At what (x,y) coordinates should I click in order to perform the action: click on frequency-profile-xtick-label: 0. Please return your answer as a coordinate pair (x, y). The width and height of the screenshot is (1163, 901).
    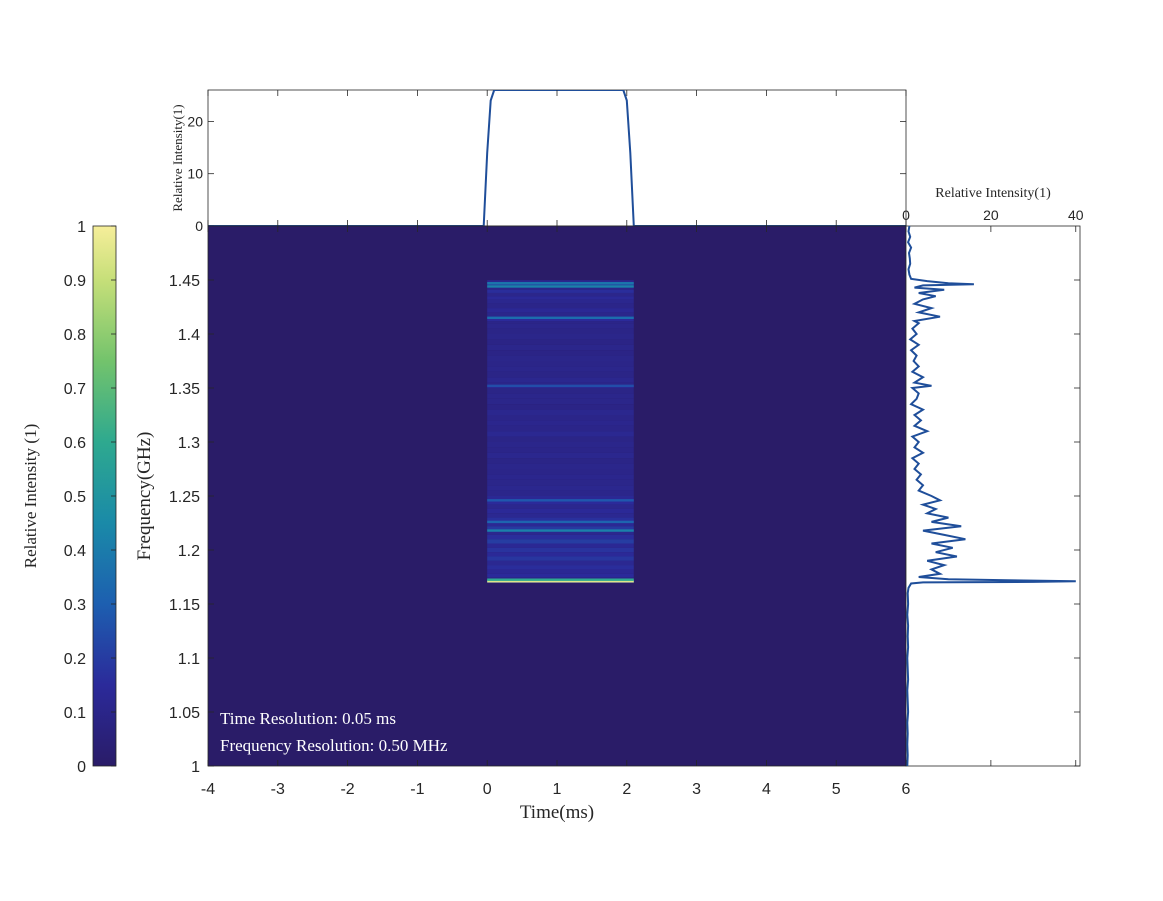
    Looking at the image, I should click on (906, 215).